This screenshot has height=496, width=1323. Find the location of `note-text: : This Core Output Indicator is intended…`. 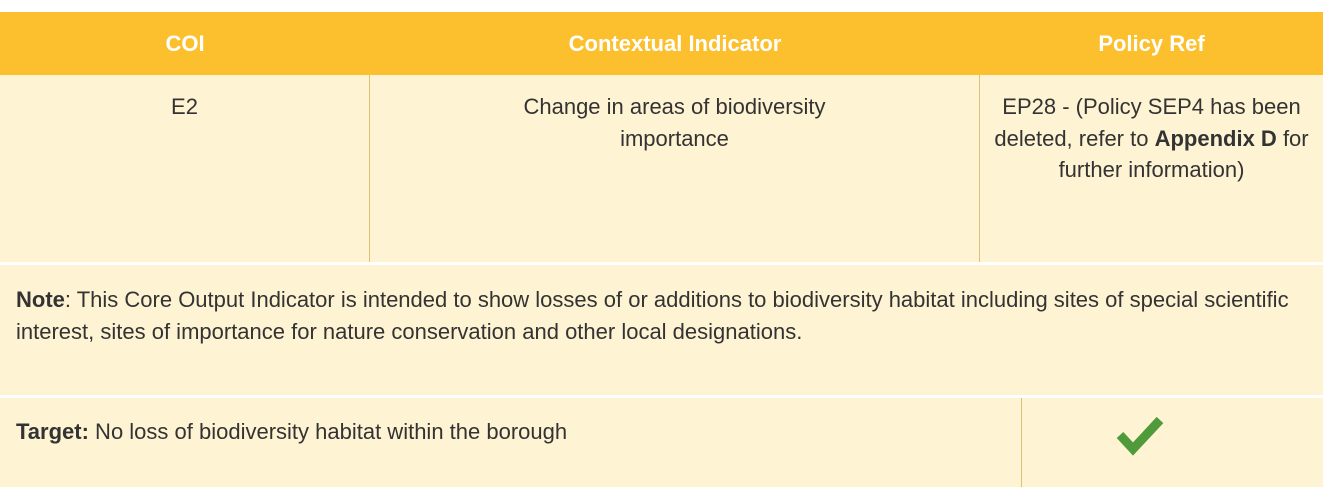

note-text: : This Core Output Indicator is intended… is located at coordinates (652, 315).